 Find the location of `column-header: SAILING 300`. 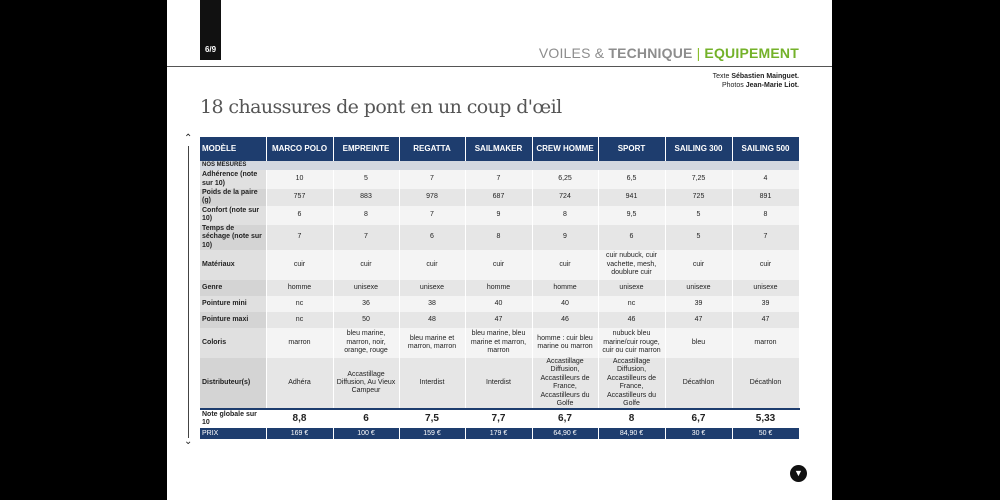

column-header: SAILING 300 is located at coordinates (699, 149).